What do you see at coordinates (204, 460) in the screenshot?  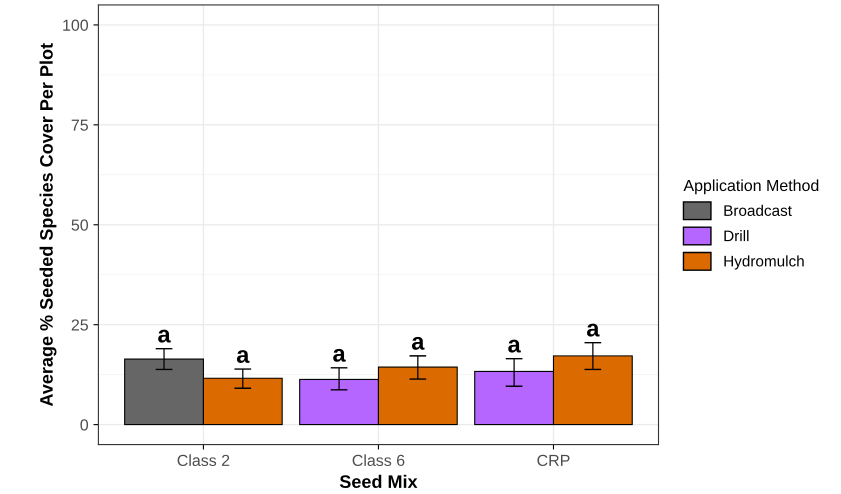 I see `x-tick-label: Class 2` at bounding box center [204, 460].